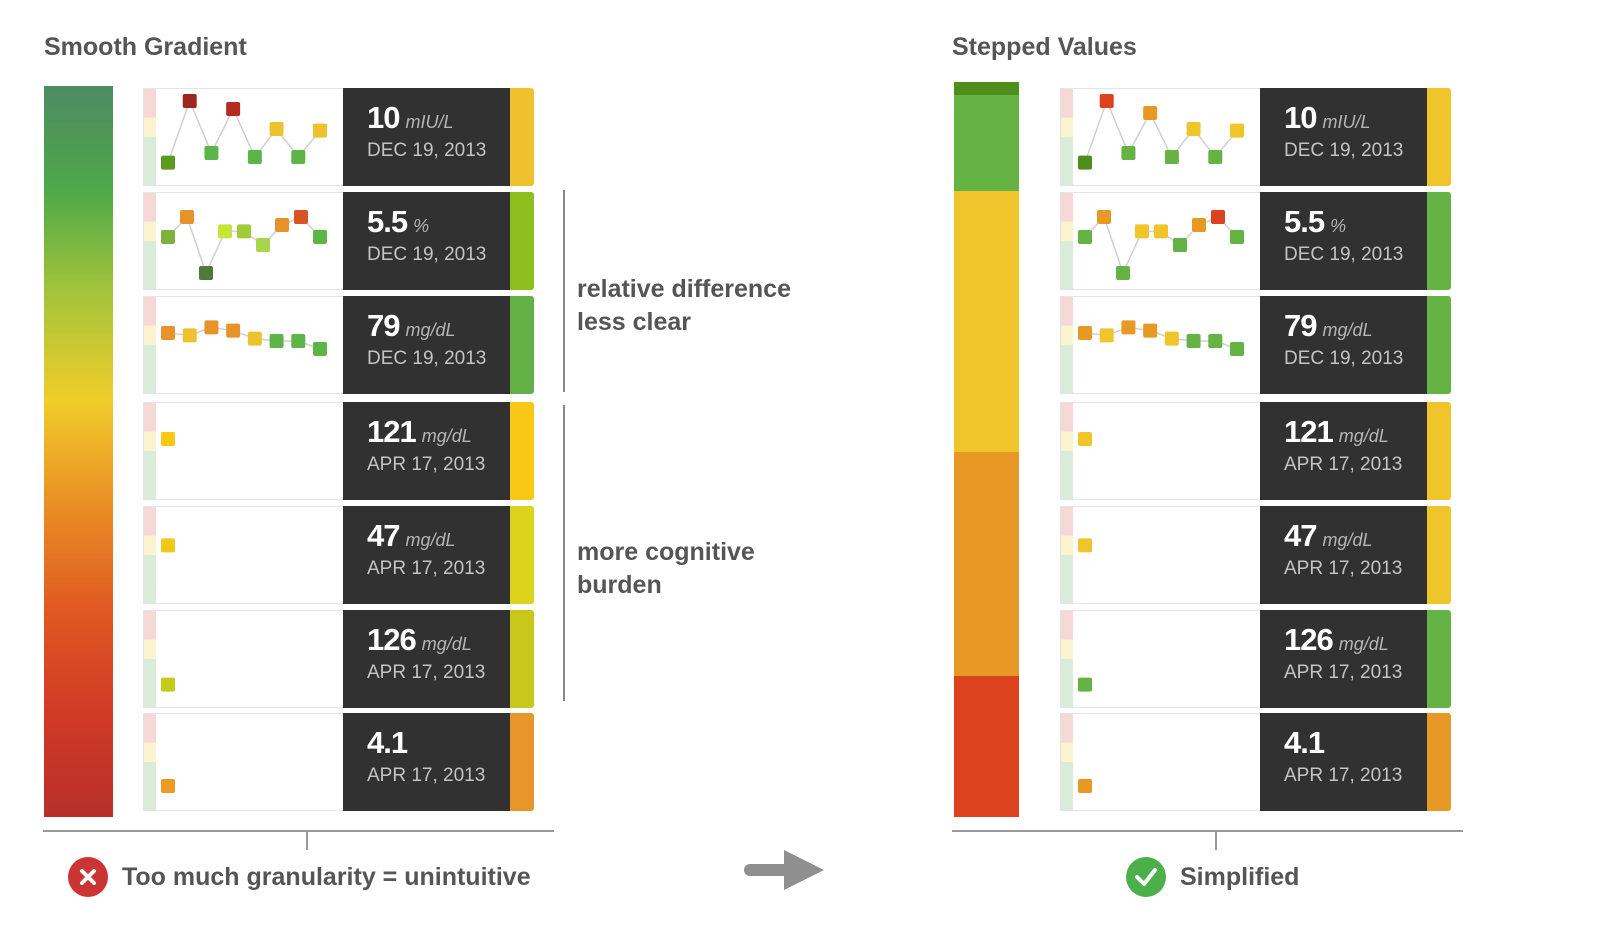 The image size is (1600, 944). What do you see at coordinates (1346, 122) in the screenshot?
I see `metric-unit: mIU/L` at bounding box center [1346, 122].